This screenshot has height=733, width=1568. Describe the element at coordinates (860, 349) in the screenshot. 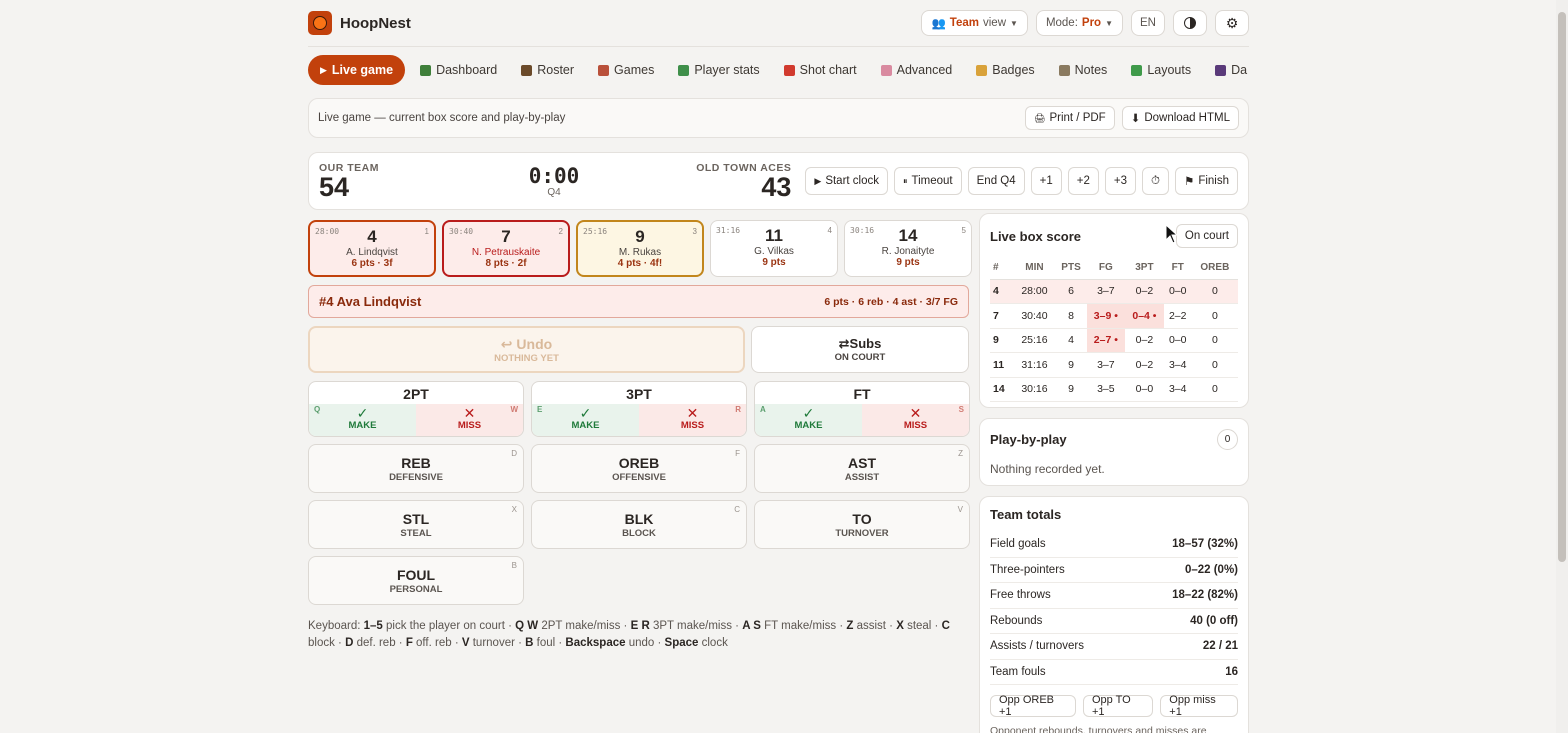

I see `subs-button: ⇄Subs ON COURT` at that location.